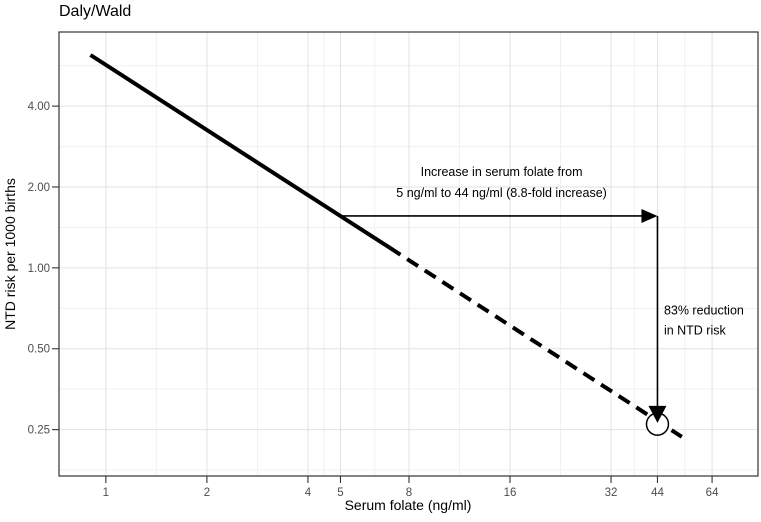 The width and height of the screenshot is (761, 522). What do you see at coordinates (501, 193) in the screenshot?
I see `annotation-text: 5 ng/ml to 44 ng/ml (8.8-fold increase)` at bounding box center [501, 193].